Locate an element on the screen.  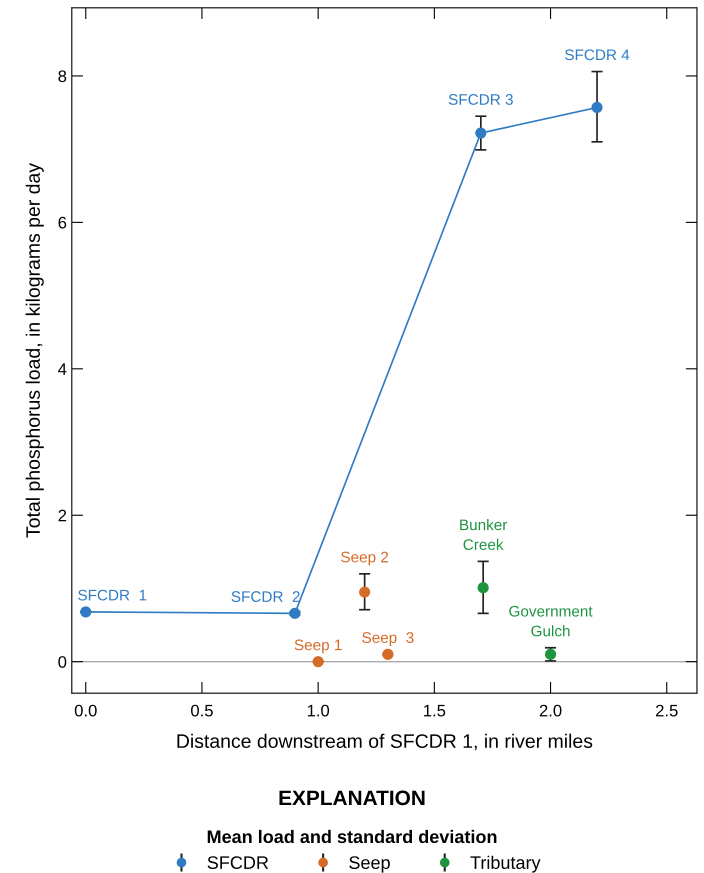
annotation: Seep 1 is located at coordinates (318, 647).